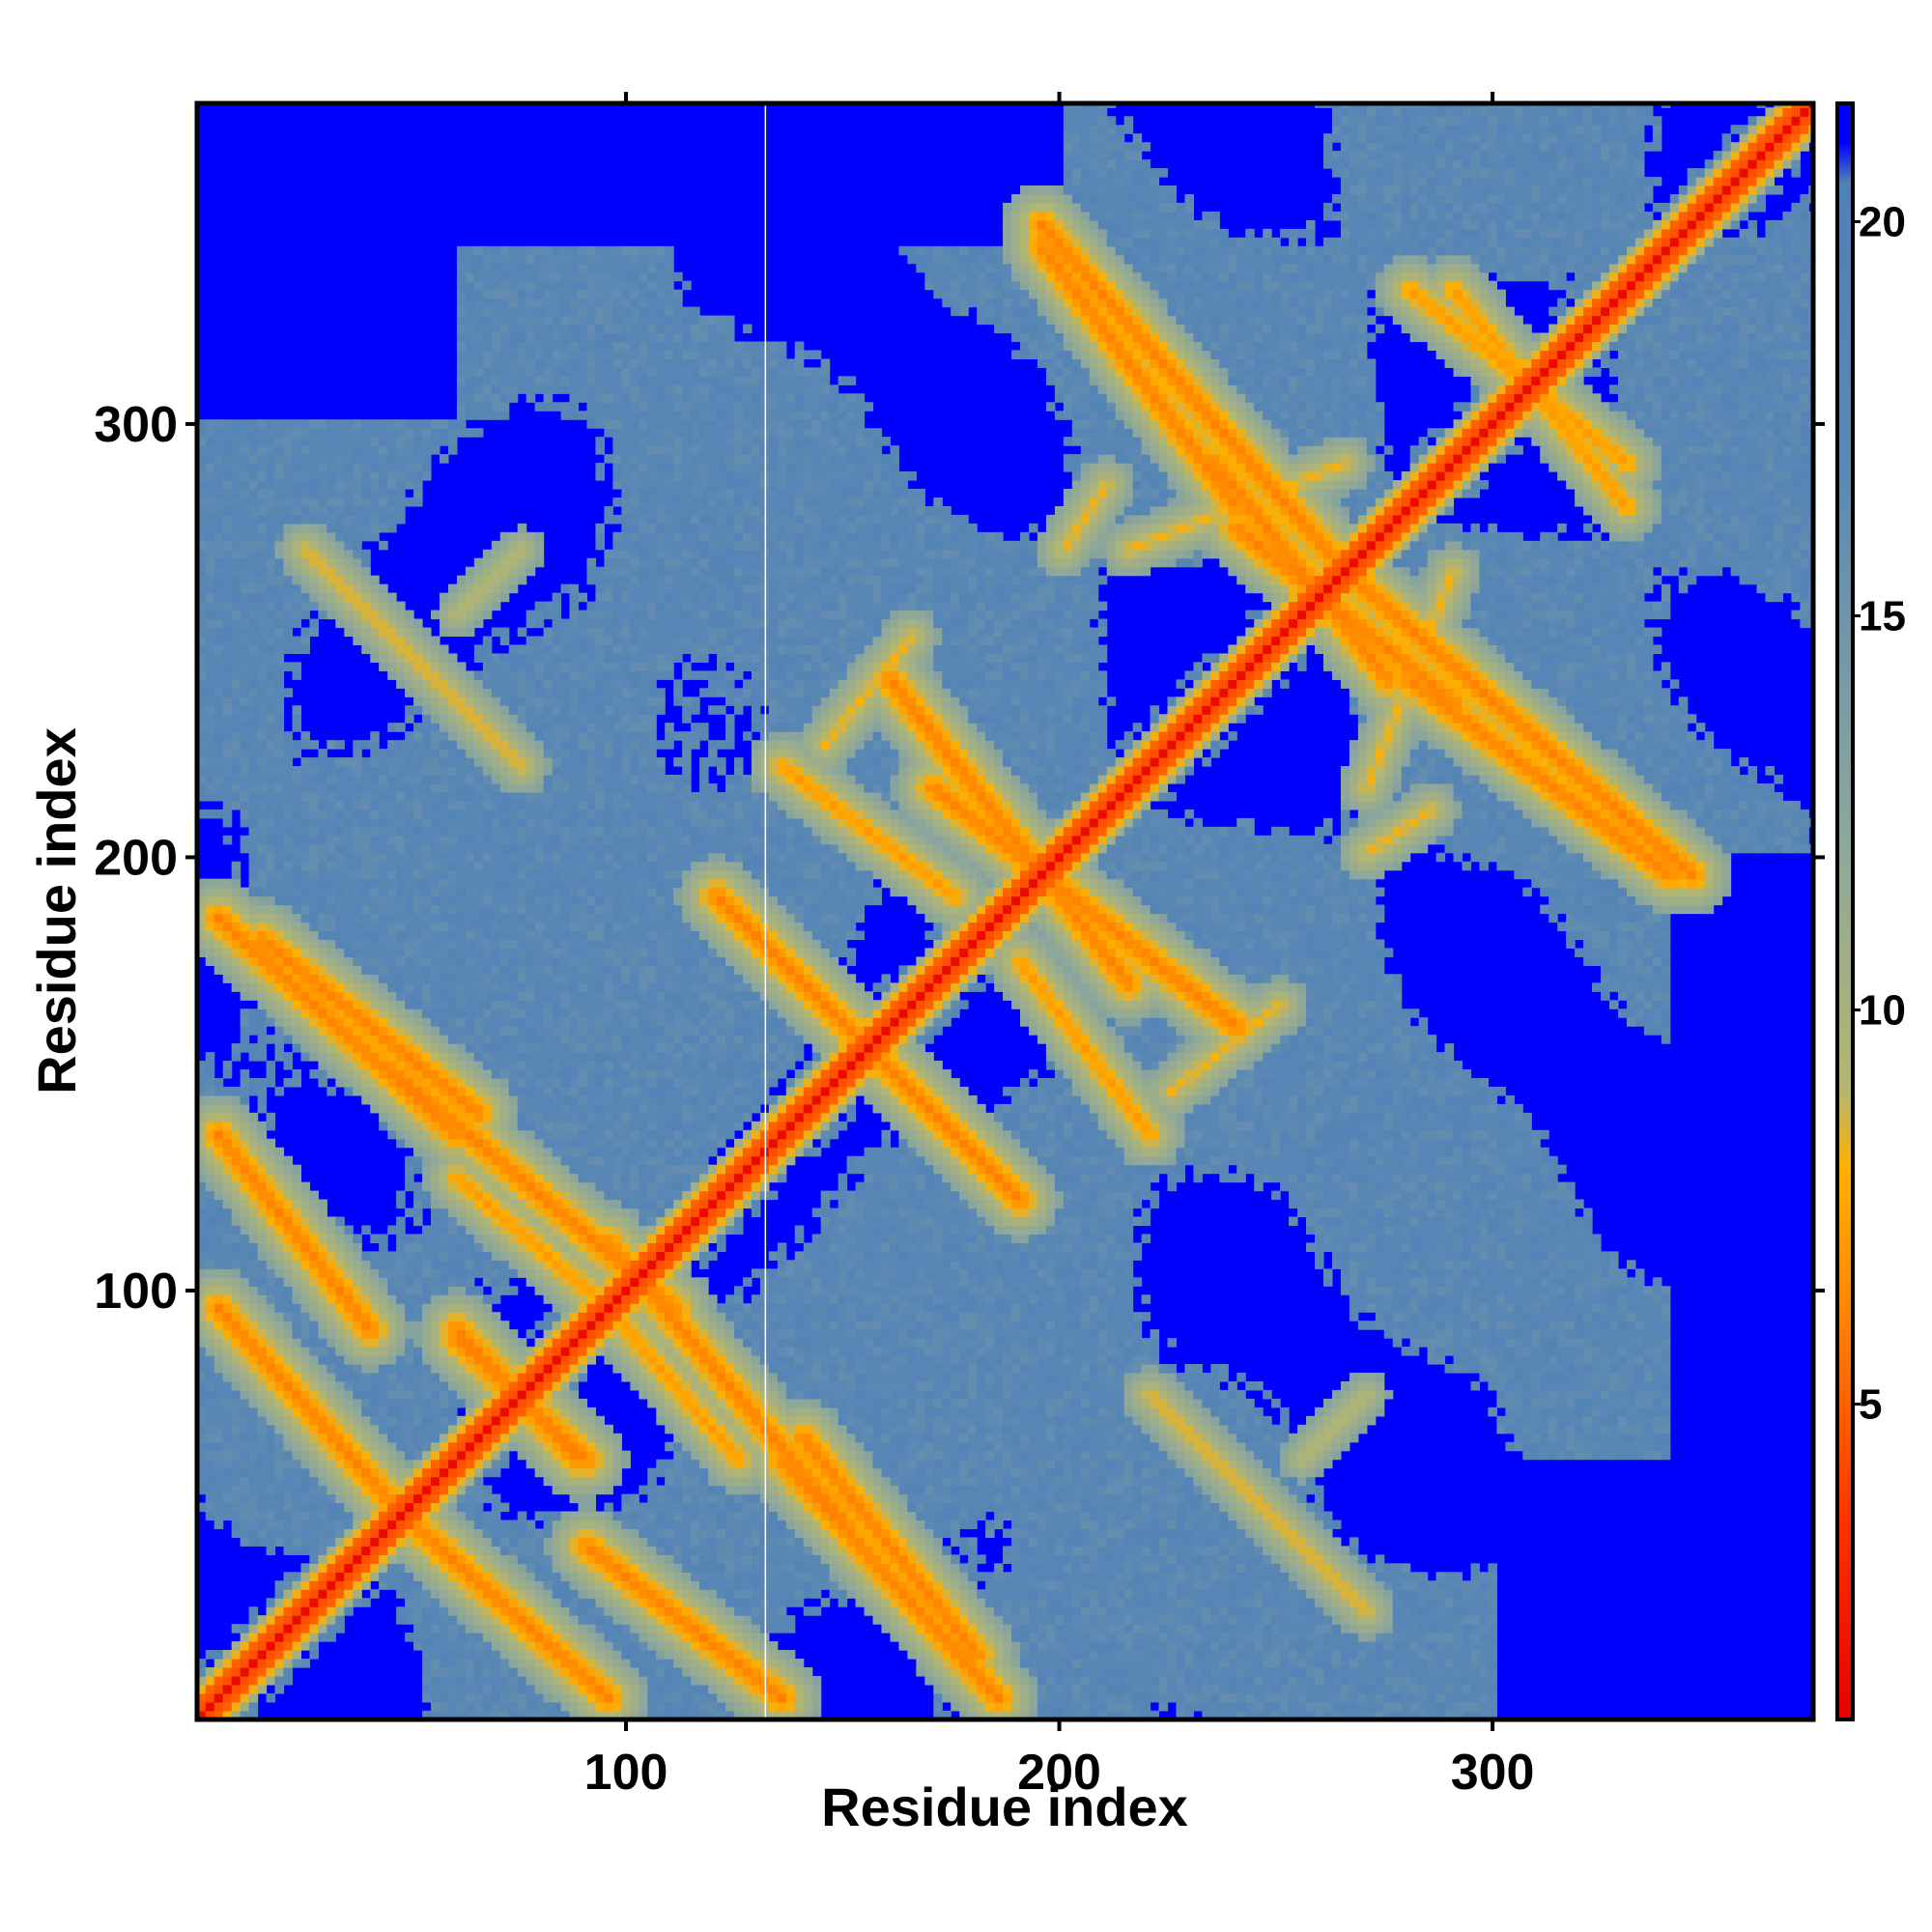 This screenshot has width=1932, height=1932. Describe the element at coordinates (1882, 1011) in the screenshot. I see `colorbar-tick-label: 10` at that location.